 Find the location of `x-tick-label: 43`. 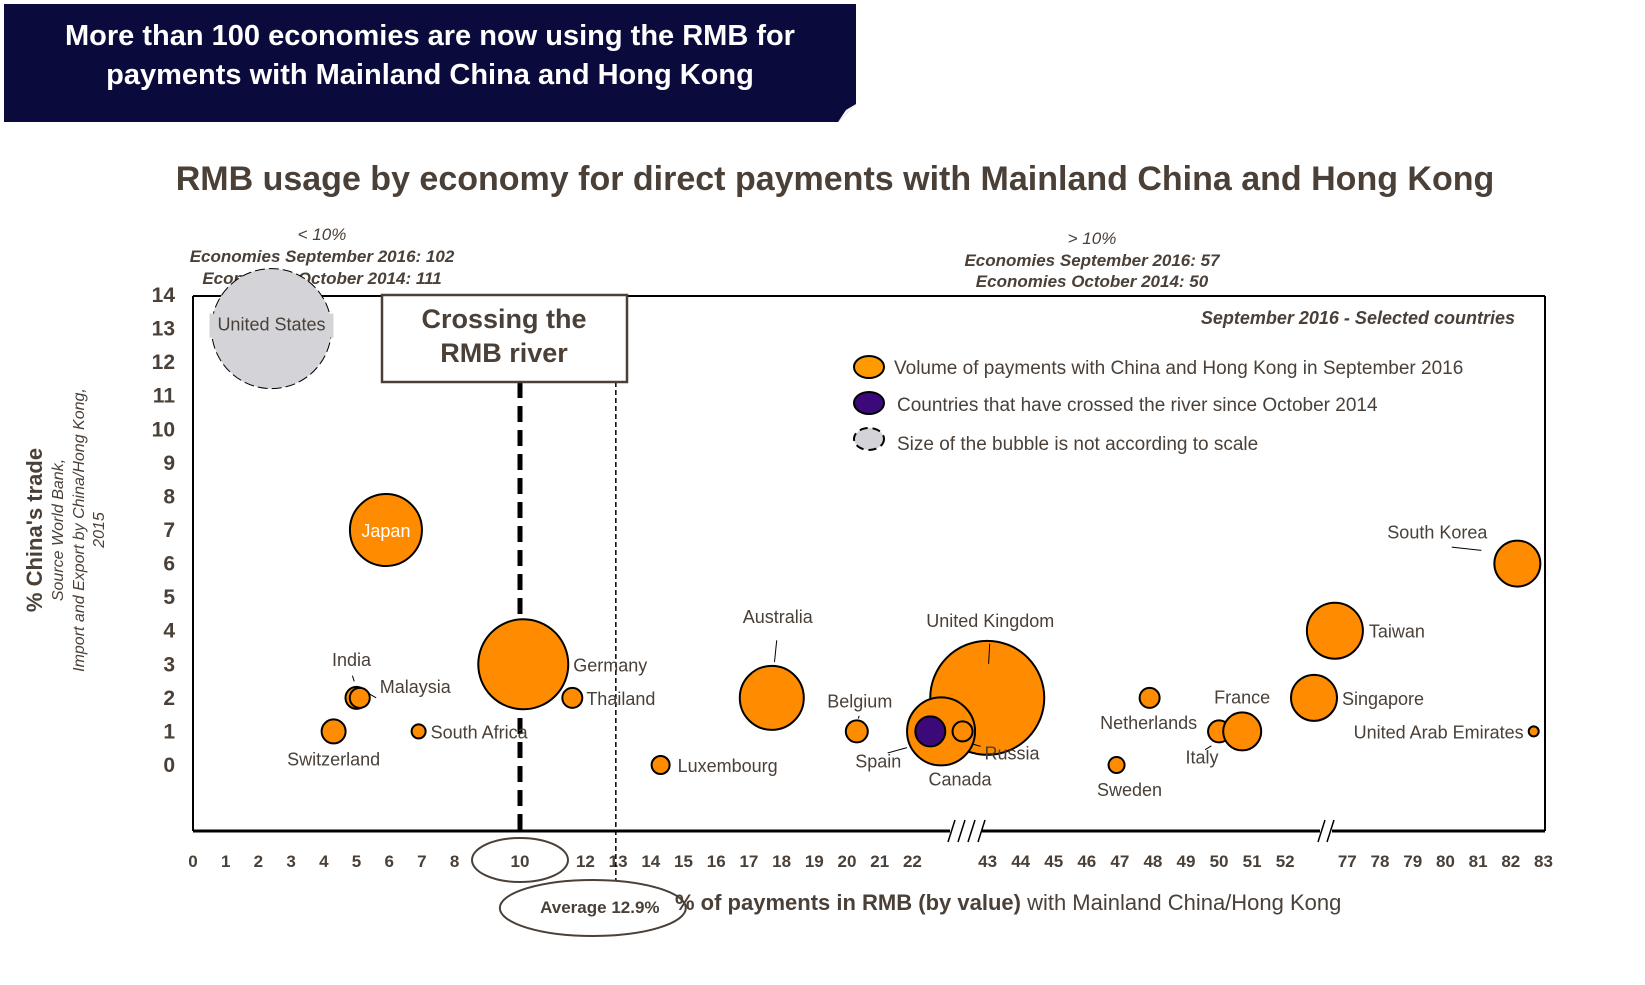

x-tick-label: 43 is located at coordinates (987, 861).